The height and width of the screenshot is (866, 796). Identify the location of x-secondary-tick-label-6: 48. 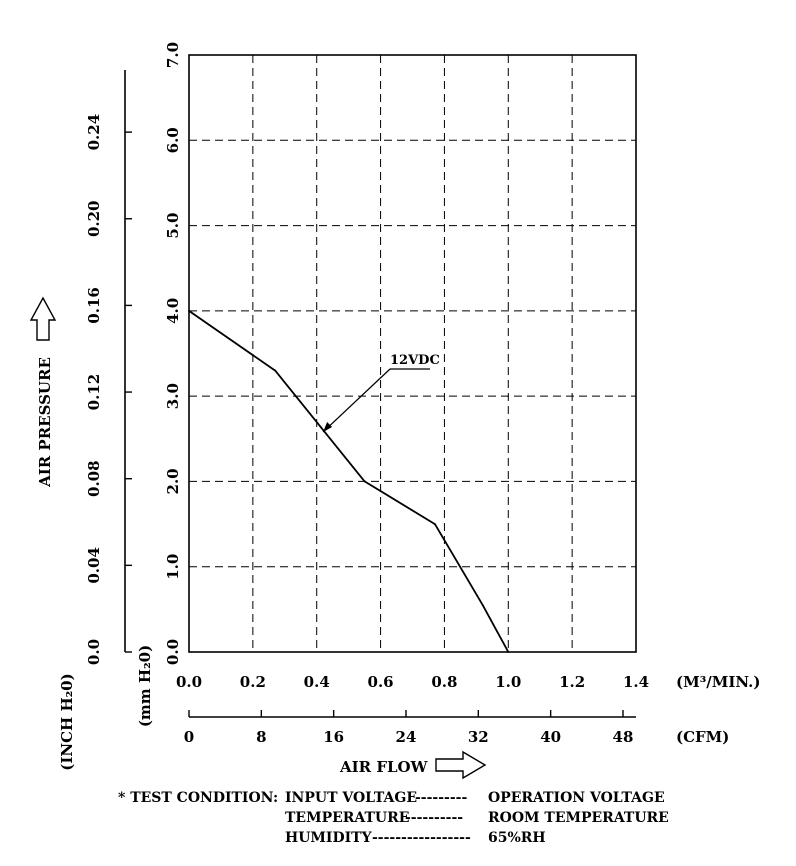
(623, 737).